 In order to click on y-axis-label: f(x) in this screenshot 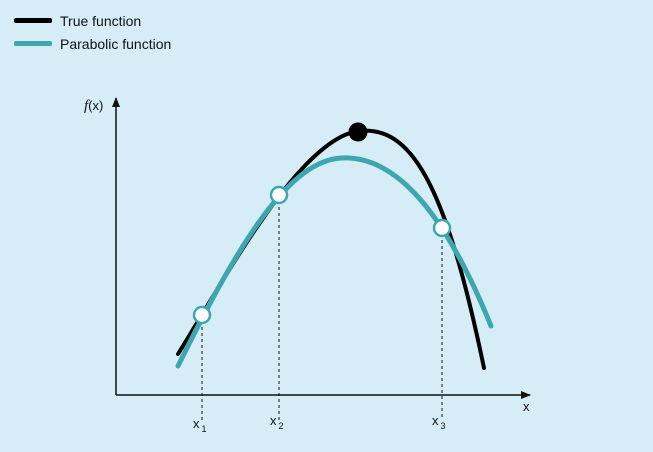, I will do `click(93, 106)`.